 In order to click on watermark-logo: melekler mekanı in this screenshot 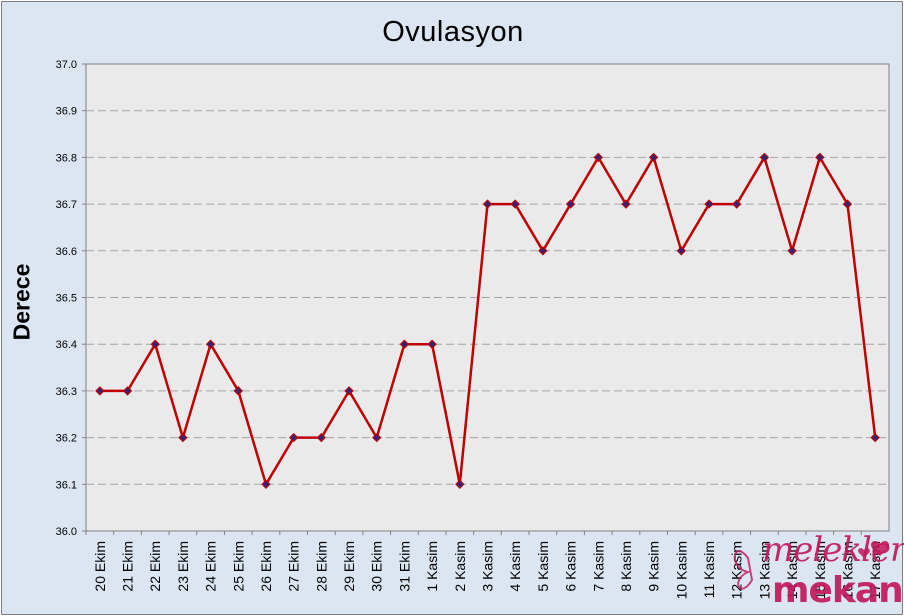, I will do `click(816, 570)`.